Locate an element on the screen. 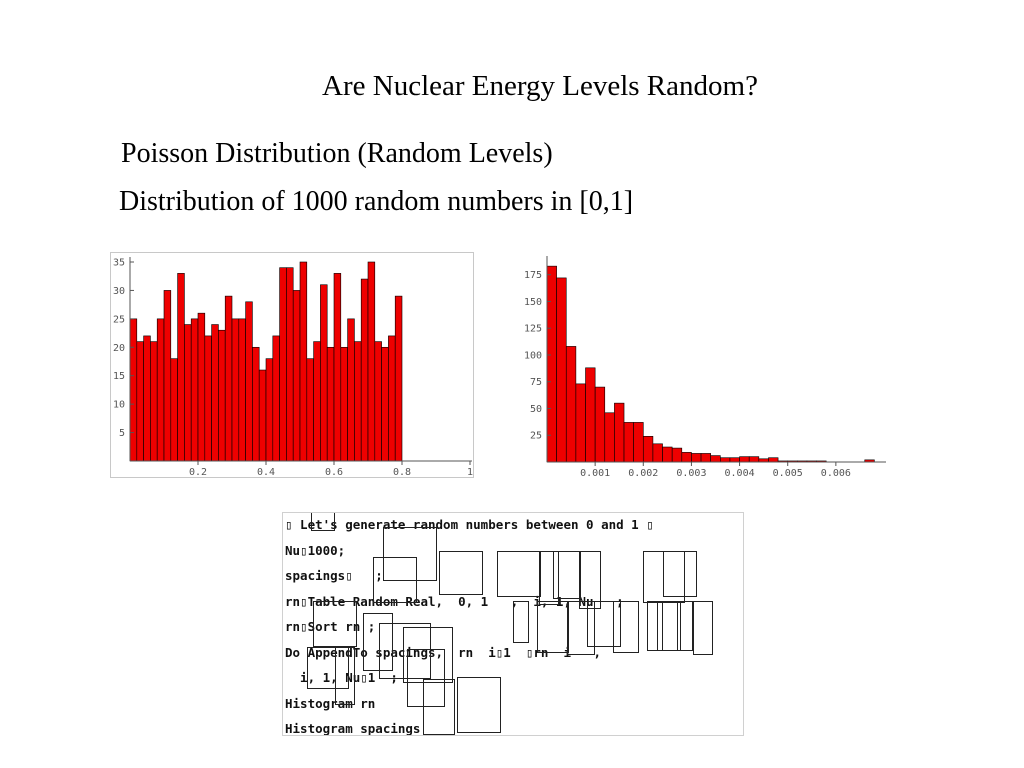  code-line: Histogram rn is located at coordinates (330, 703).